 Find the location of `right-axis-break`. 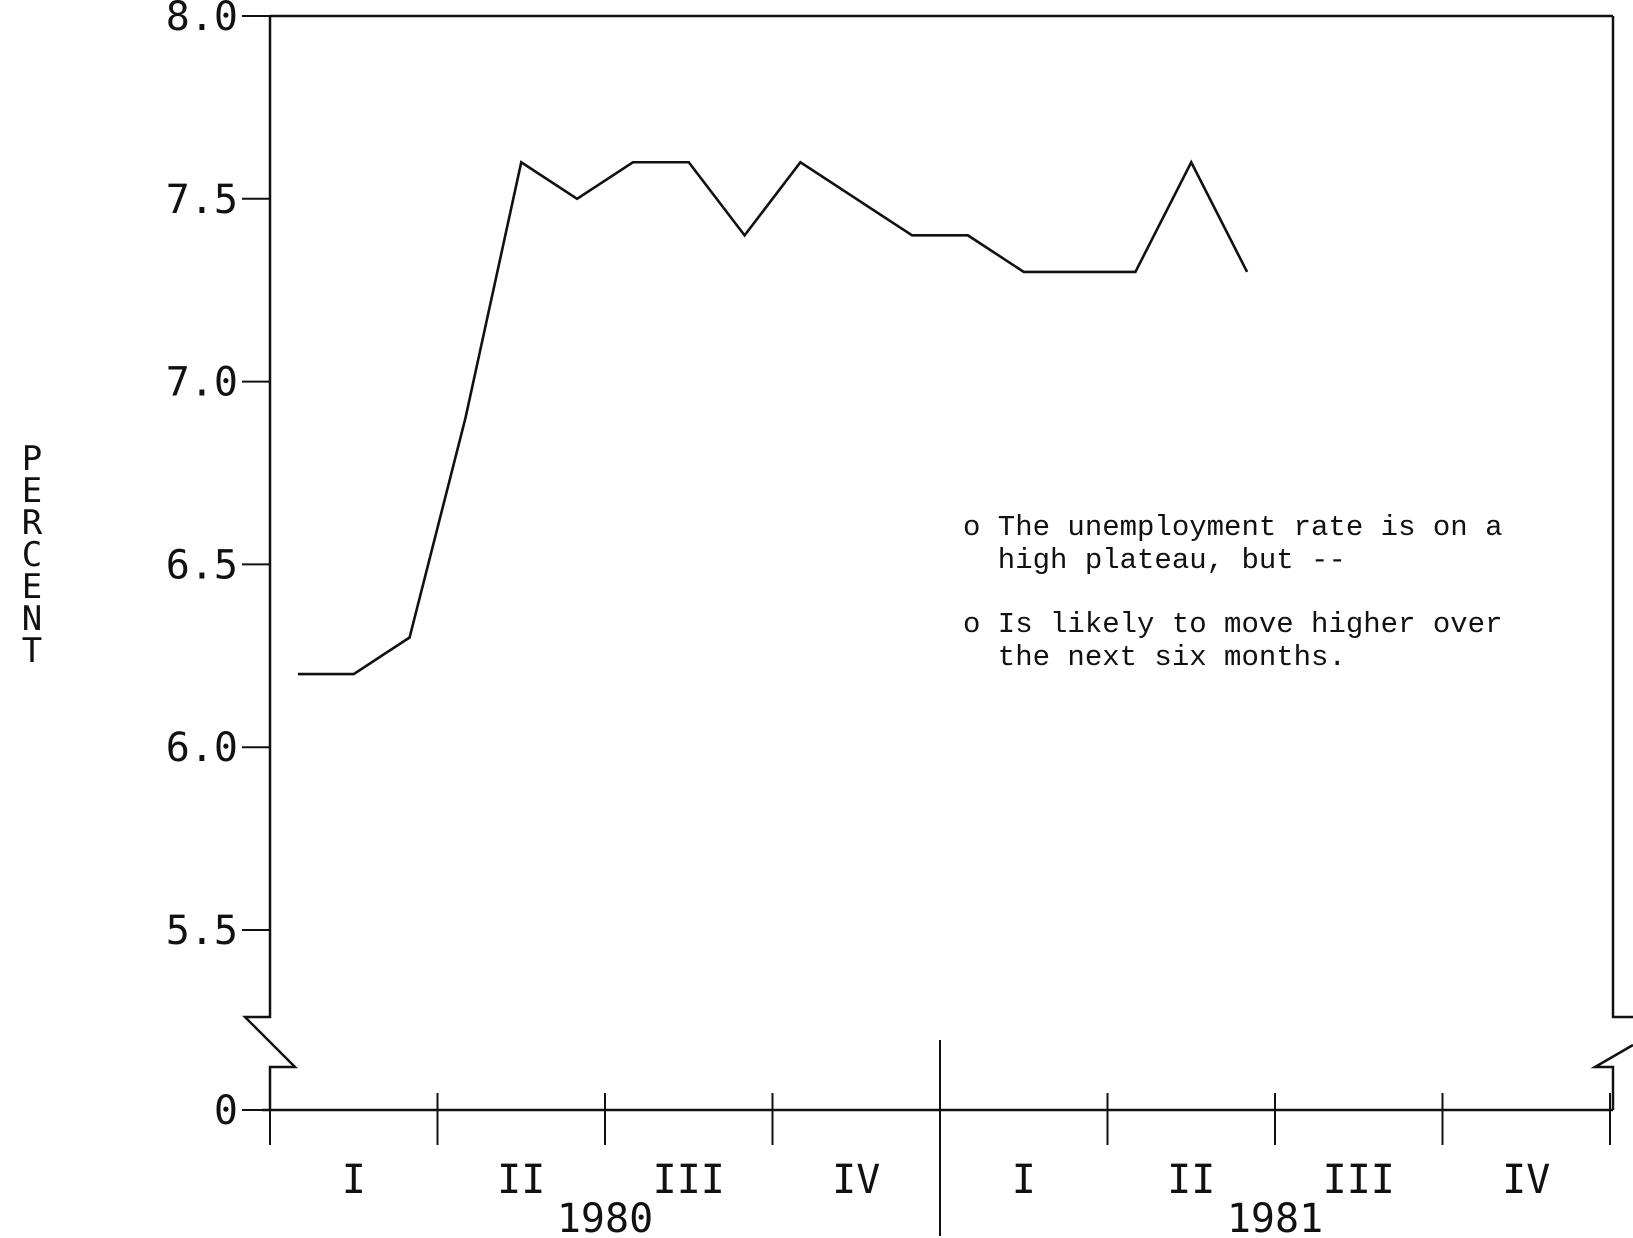

right-axis-break is located at coordinates (1611, 1076).